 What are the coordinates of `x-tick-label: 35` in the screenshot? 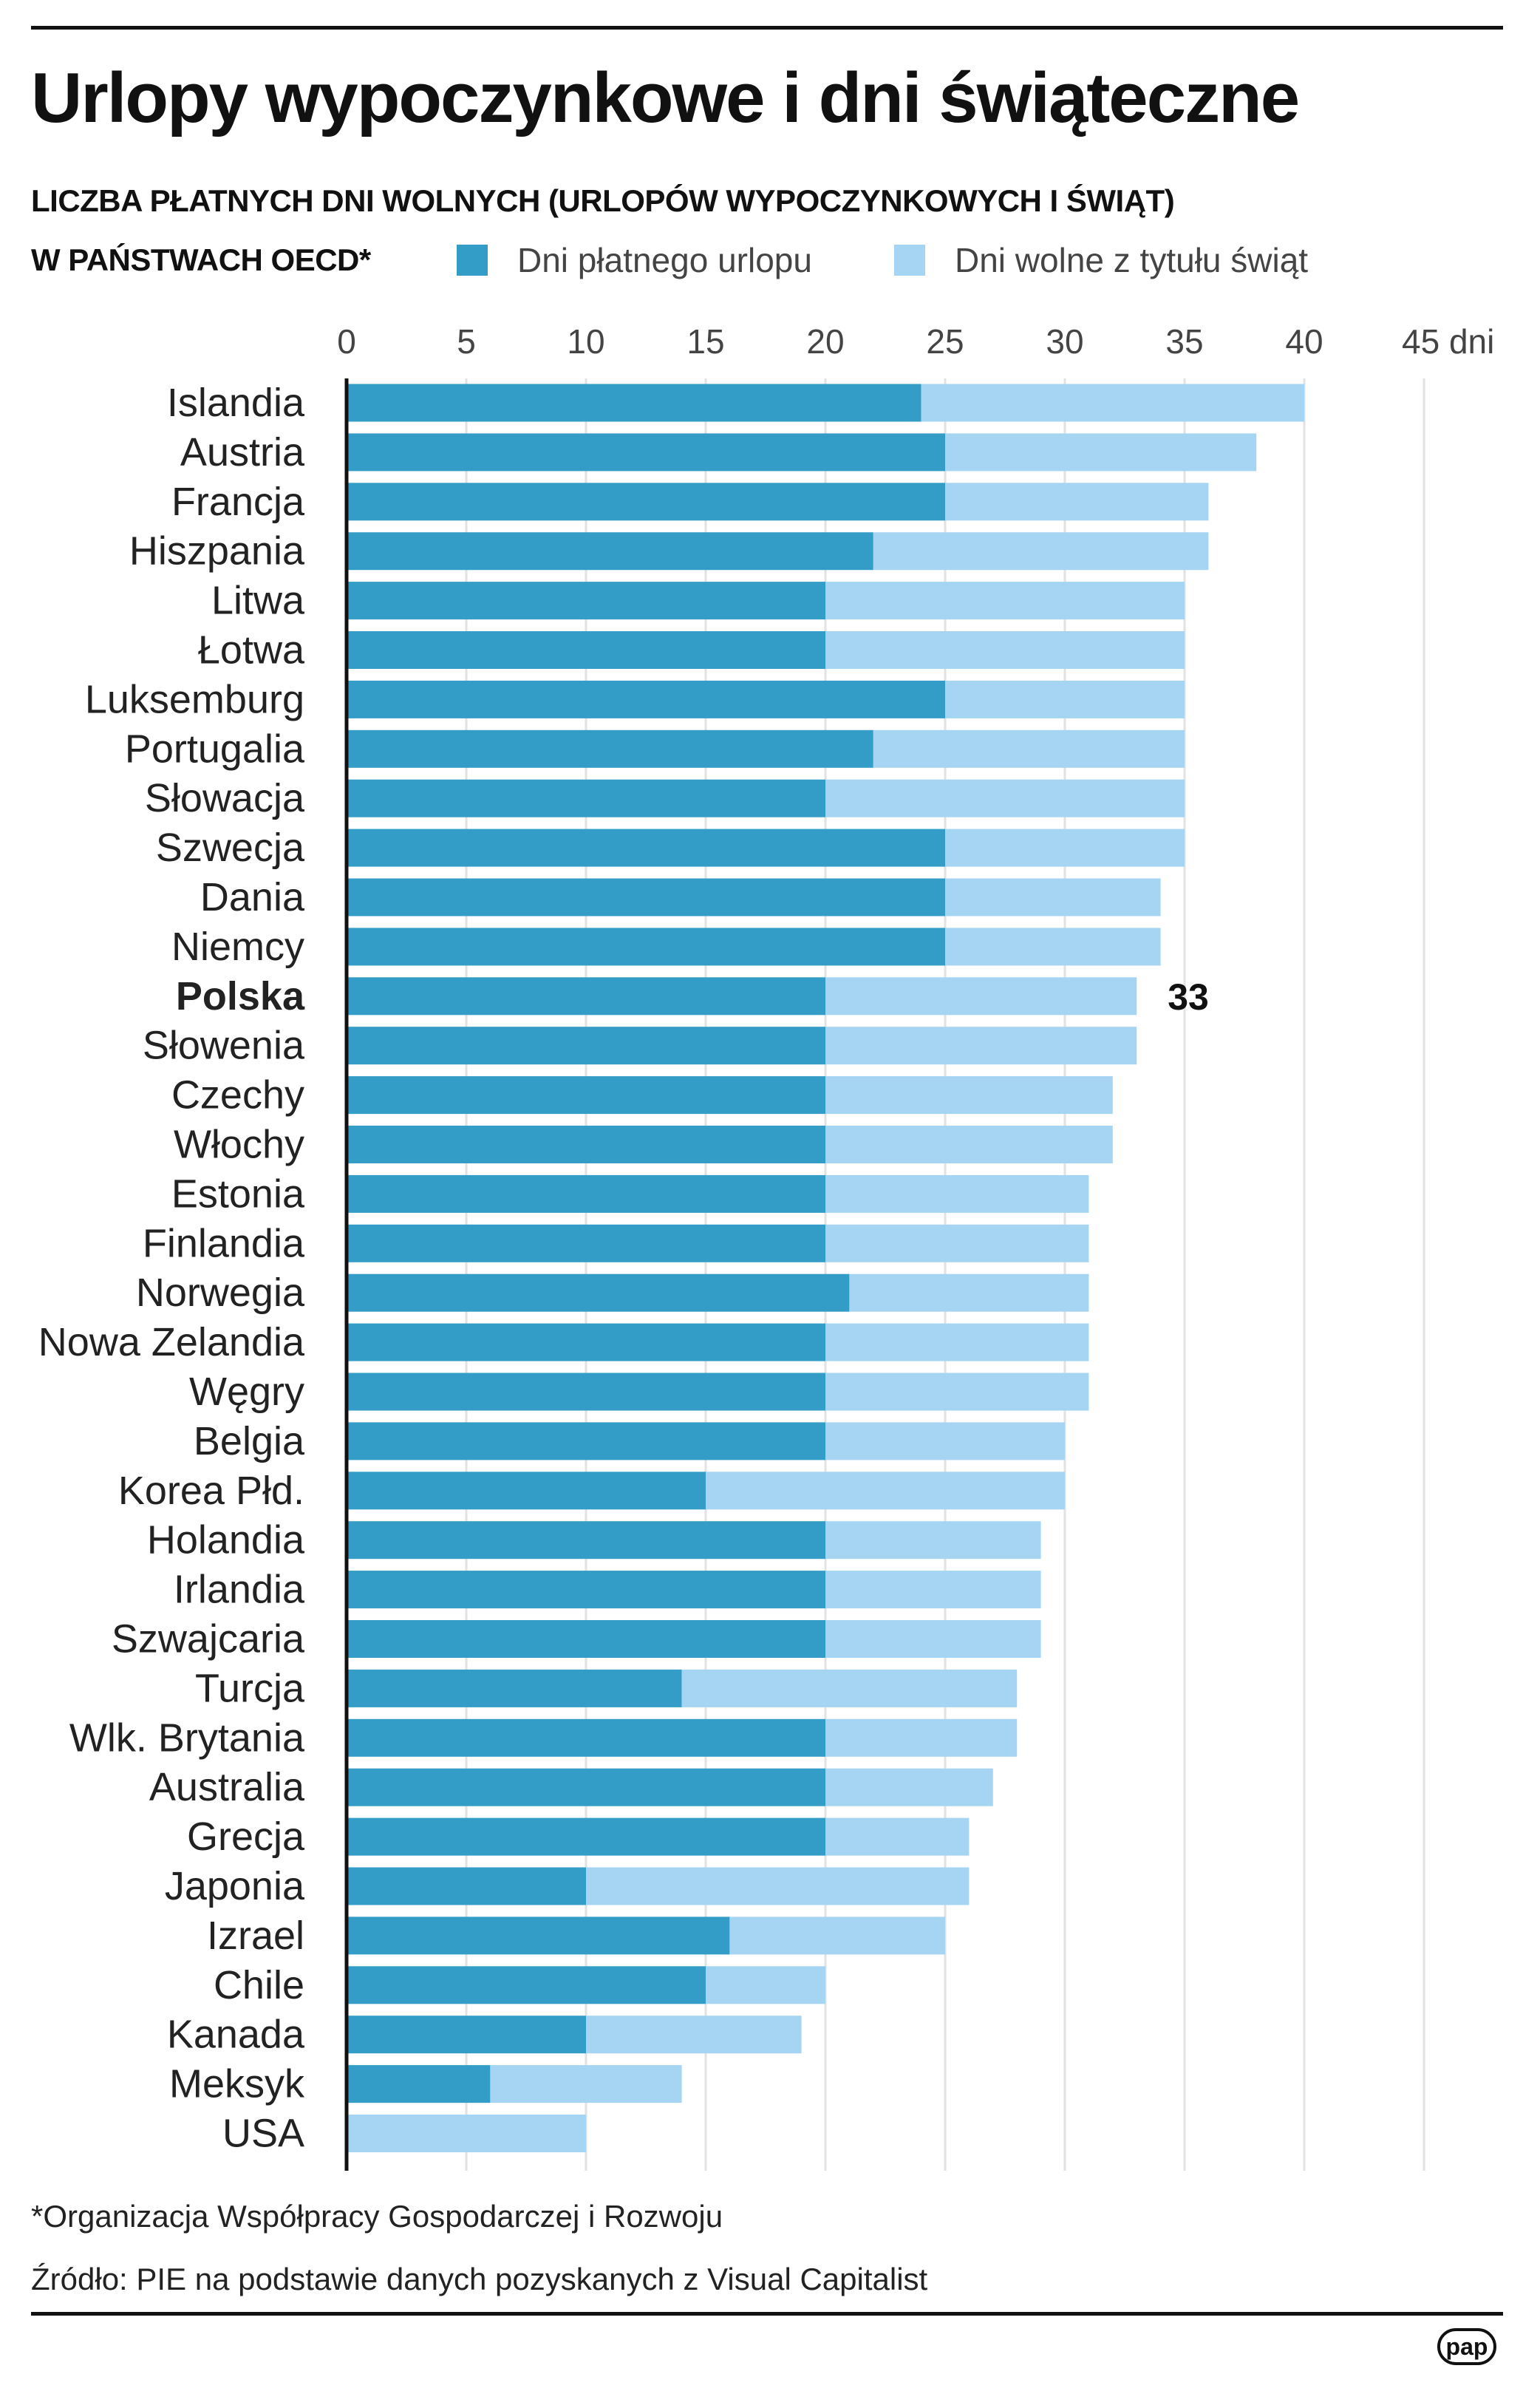 It's located at (1184, 342).